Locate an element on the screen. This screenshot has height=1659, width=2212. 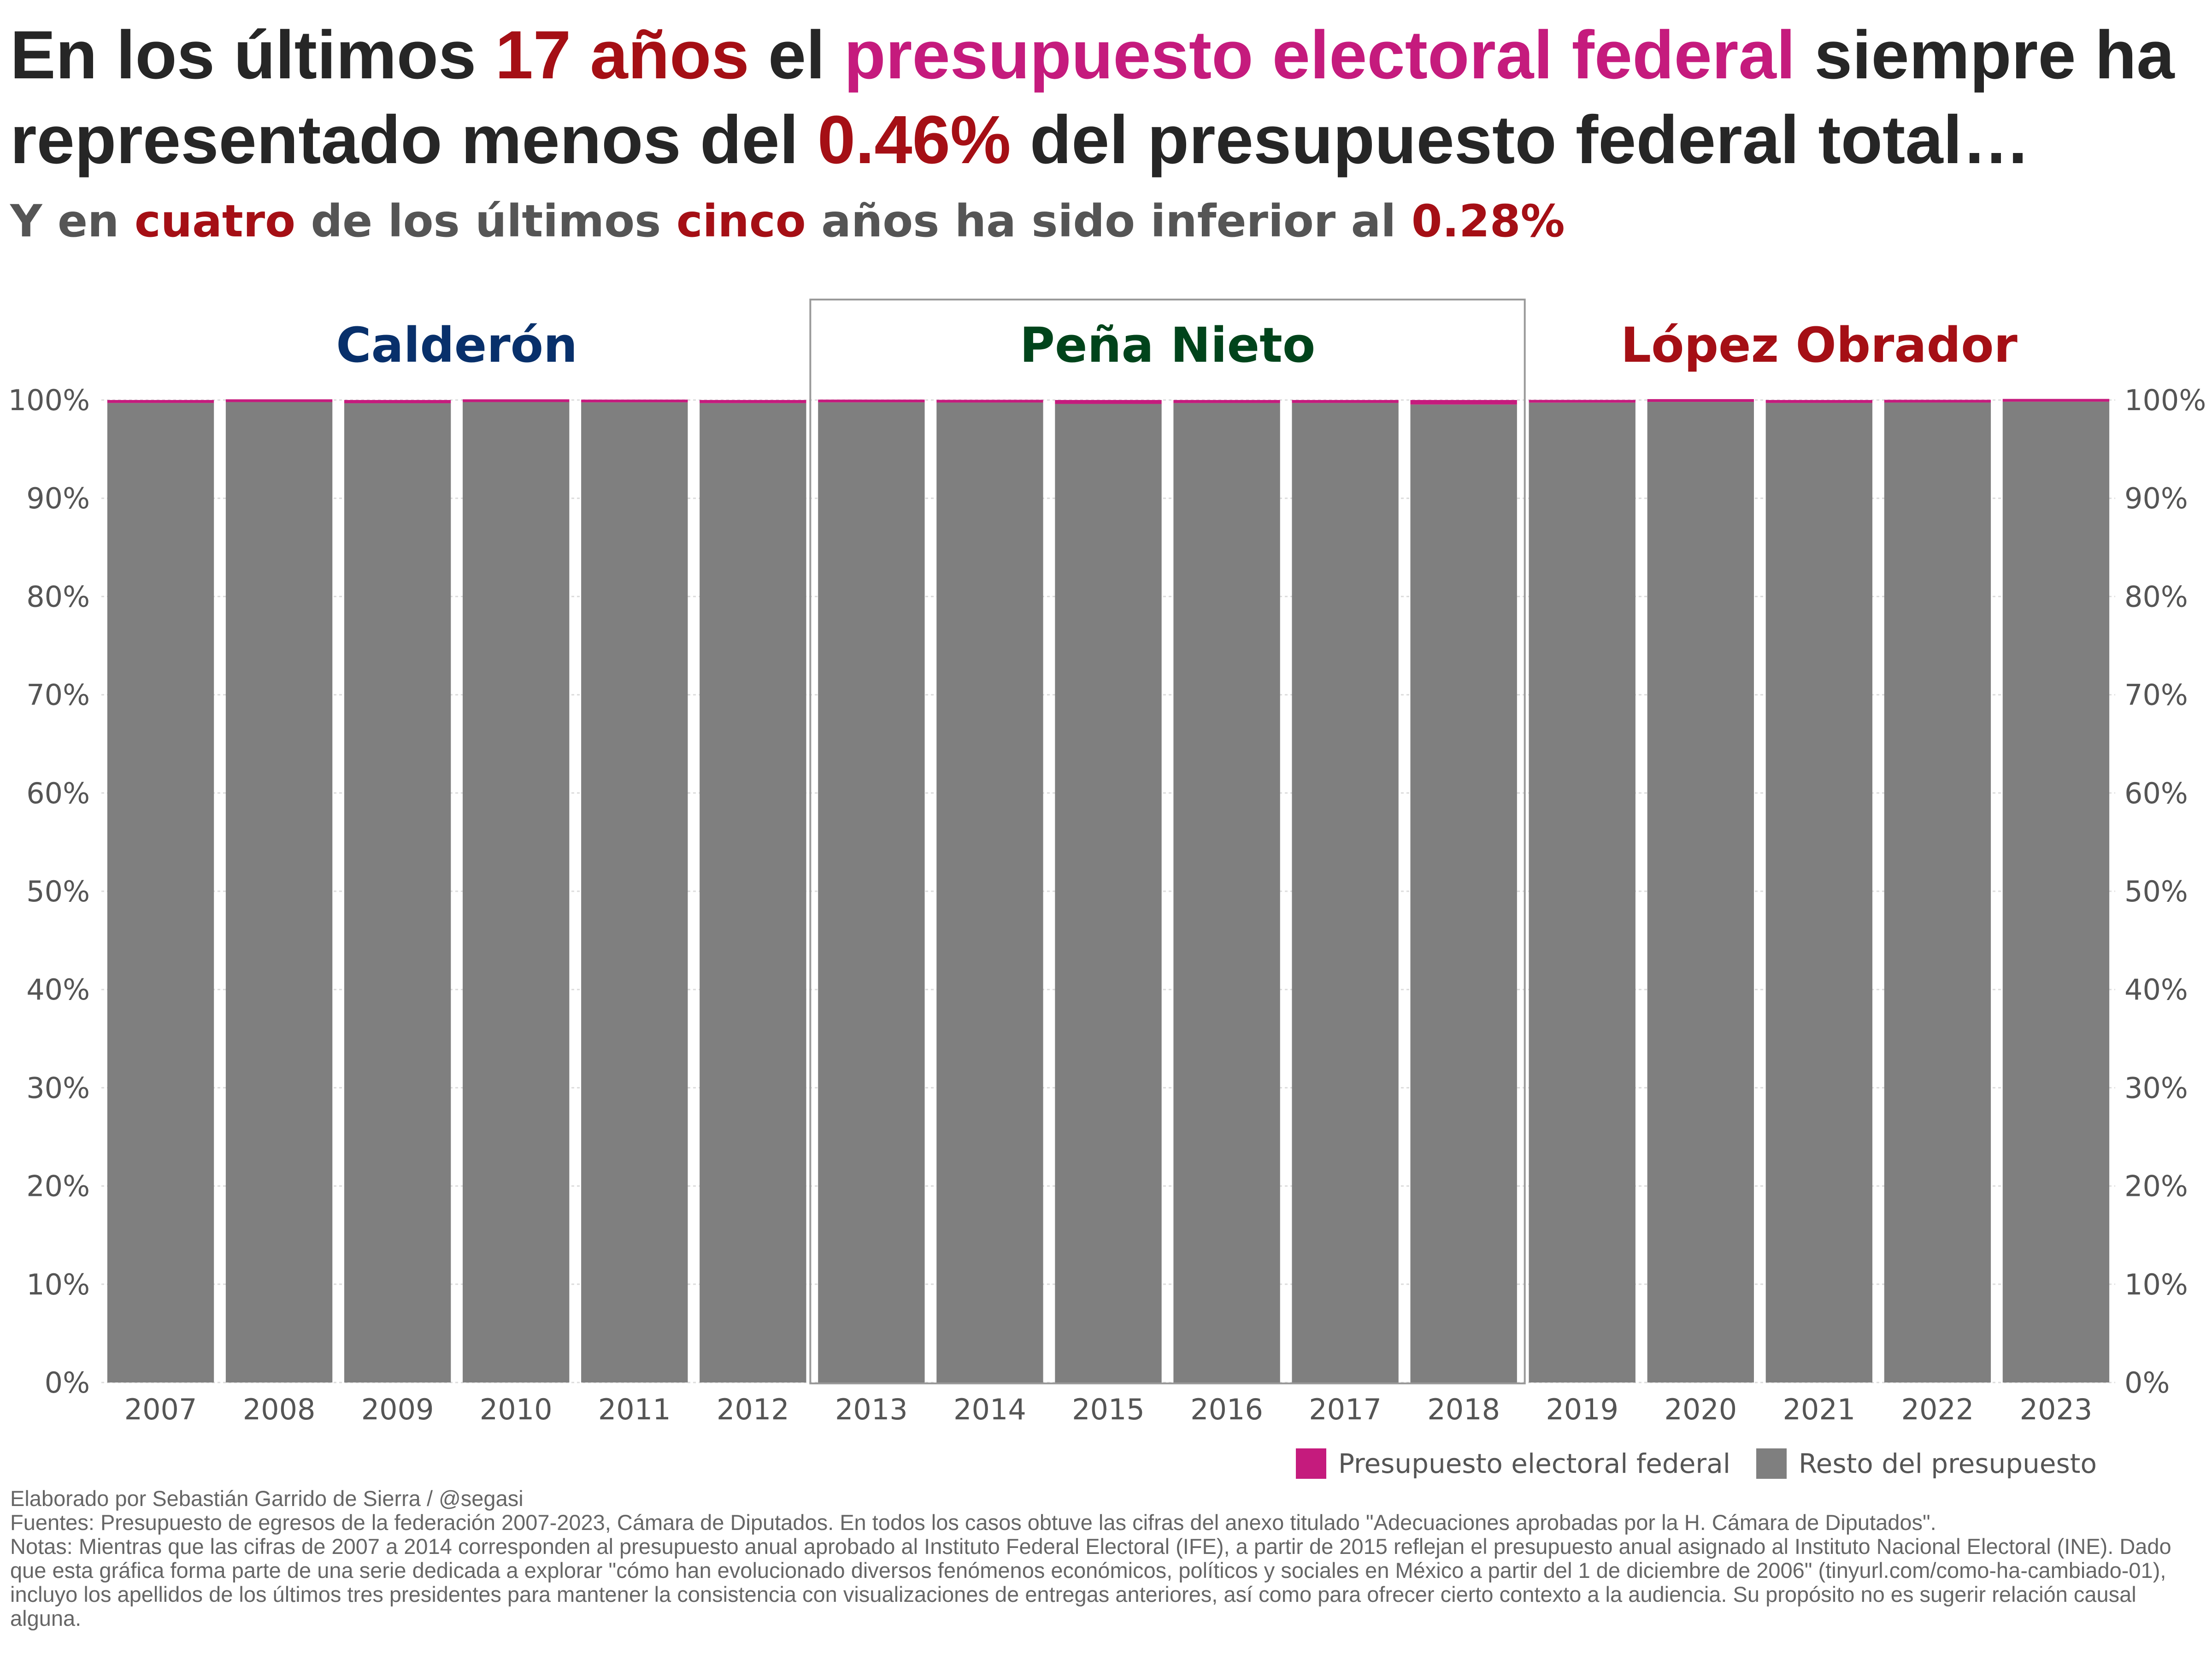
y-tick-label-right: 100% is located at coordinates (2165, 400).